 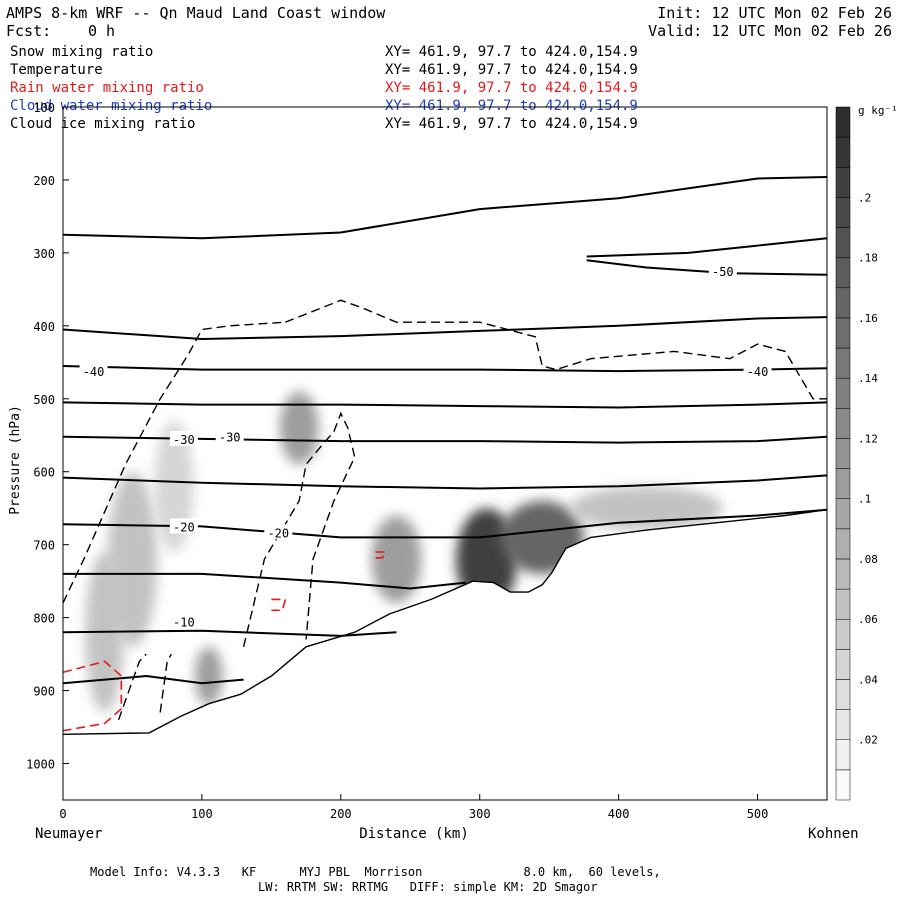 What do you see at coordinates (341, 814) in the screenshot?
I see `x-tick-label-2: 200` at bounding box center [341, 814].